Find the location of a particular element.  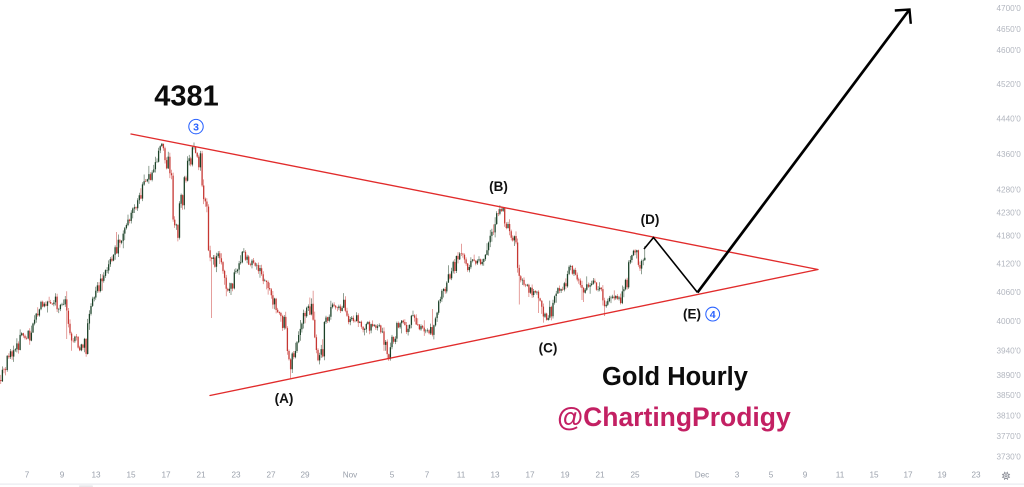

svg-text: (C) is located at coordinates (548, 348).